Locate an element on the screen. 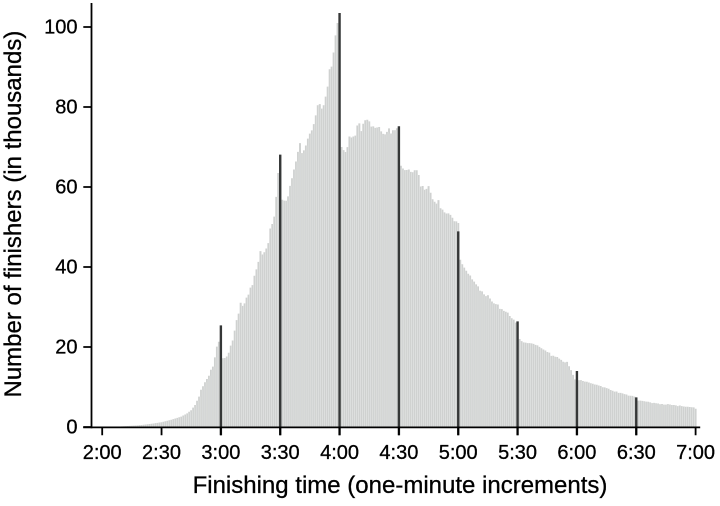 This screenshot has width=720, height=506. svg-text: 2:30 is located at coordinates (161, 453).